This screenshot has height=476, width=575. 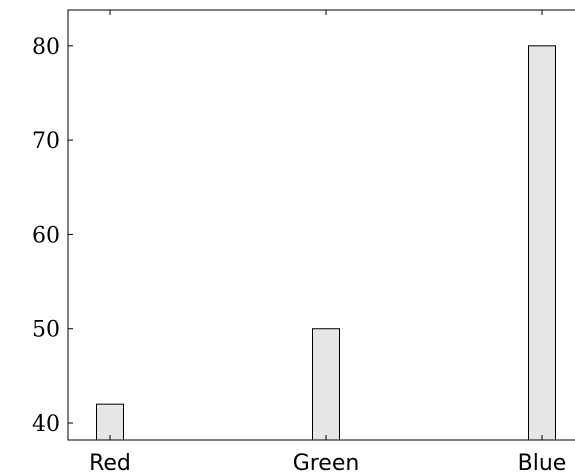 I want to click on x-tick-label: Blue, so click(x=542, y=463).